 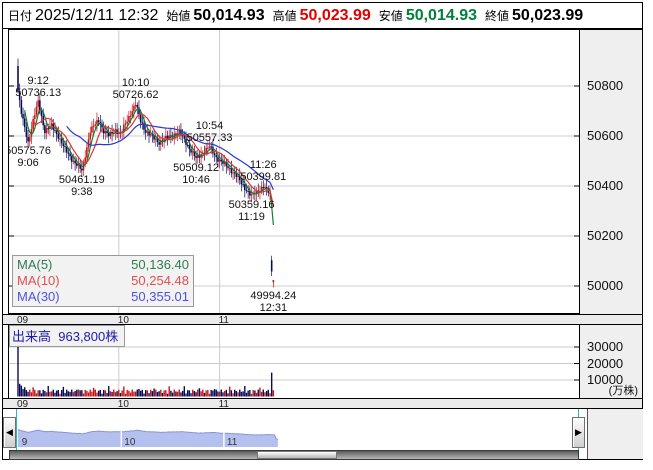 What do you see at coordinates (605, 285) in the screenshot?
I see `price-tick-label: 50000` at bounding box center [605, 285].